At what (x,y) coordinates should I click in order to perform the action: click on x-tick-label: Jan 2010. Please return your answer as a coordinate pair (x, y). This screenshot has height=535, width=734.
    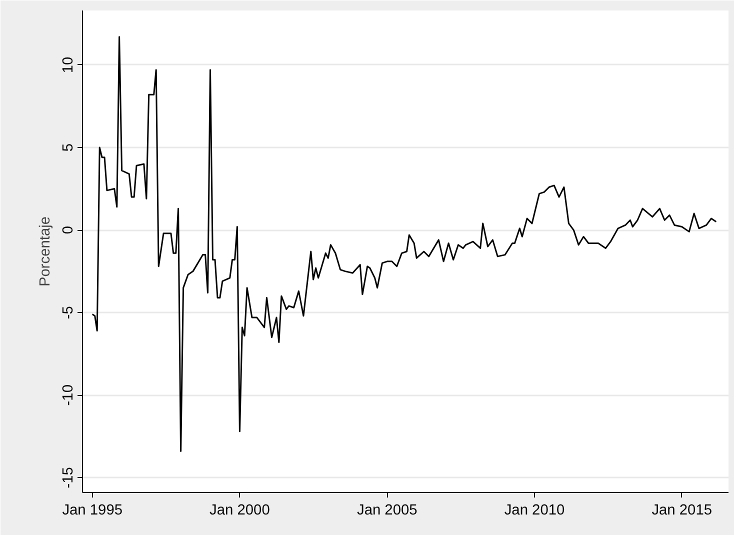
    Looking at the image, I should click on (534, 510).